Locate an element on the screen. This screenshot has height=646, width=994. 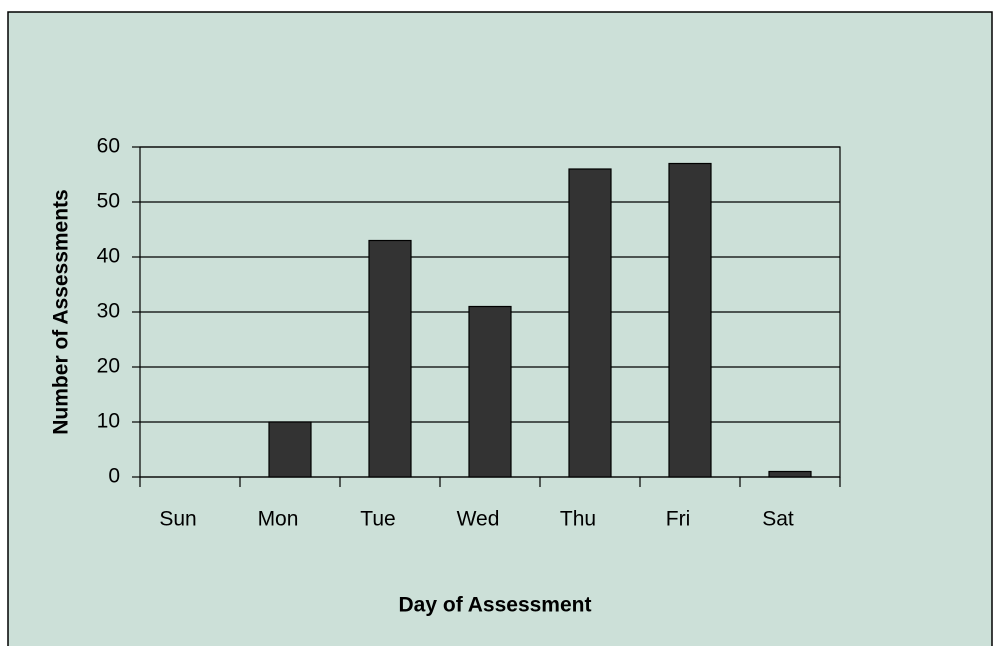
x-tick-label: Tue is located at coordinates (377, 519).